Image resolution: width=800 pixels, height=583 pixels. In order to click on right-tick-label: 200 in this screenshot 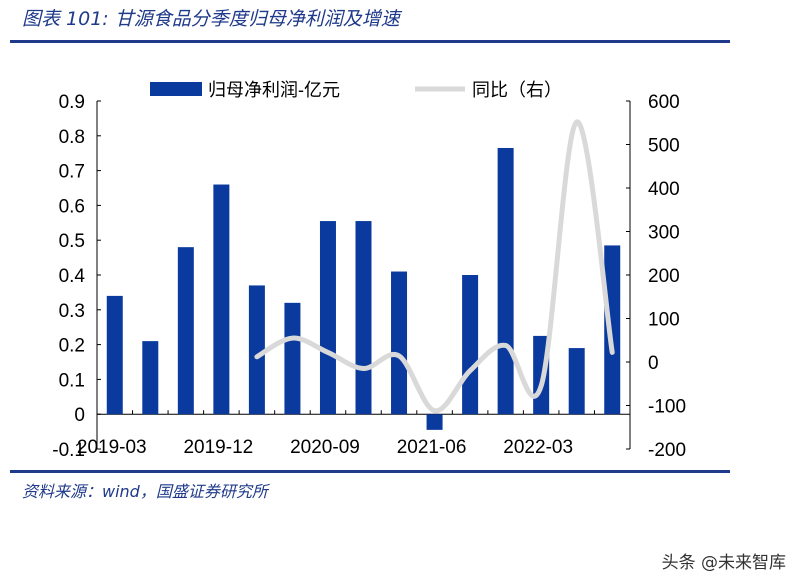, I will do `click(664, 276)`.